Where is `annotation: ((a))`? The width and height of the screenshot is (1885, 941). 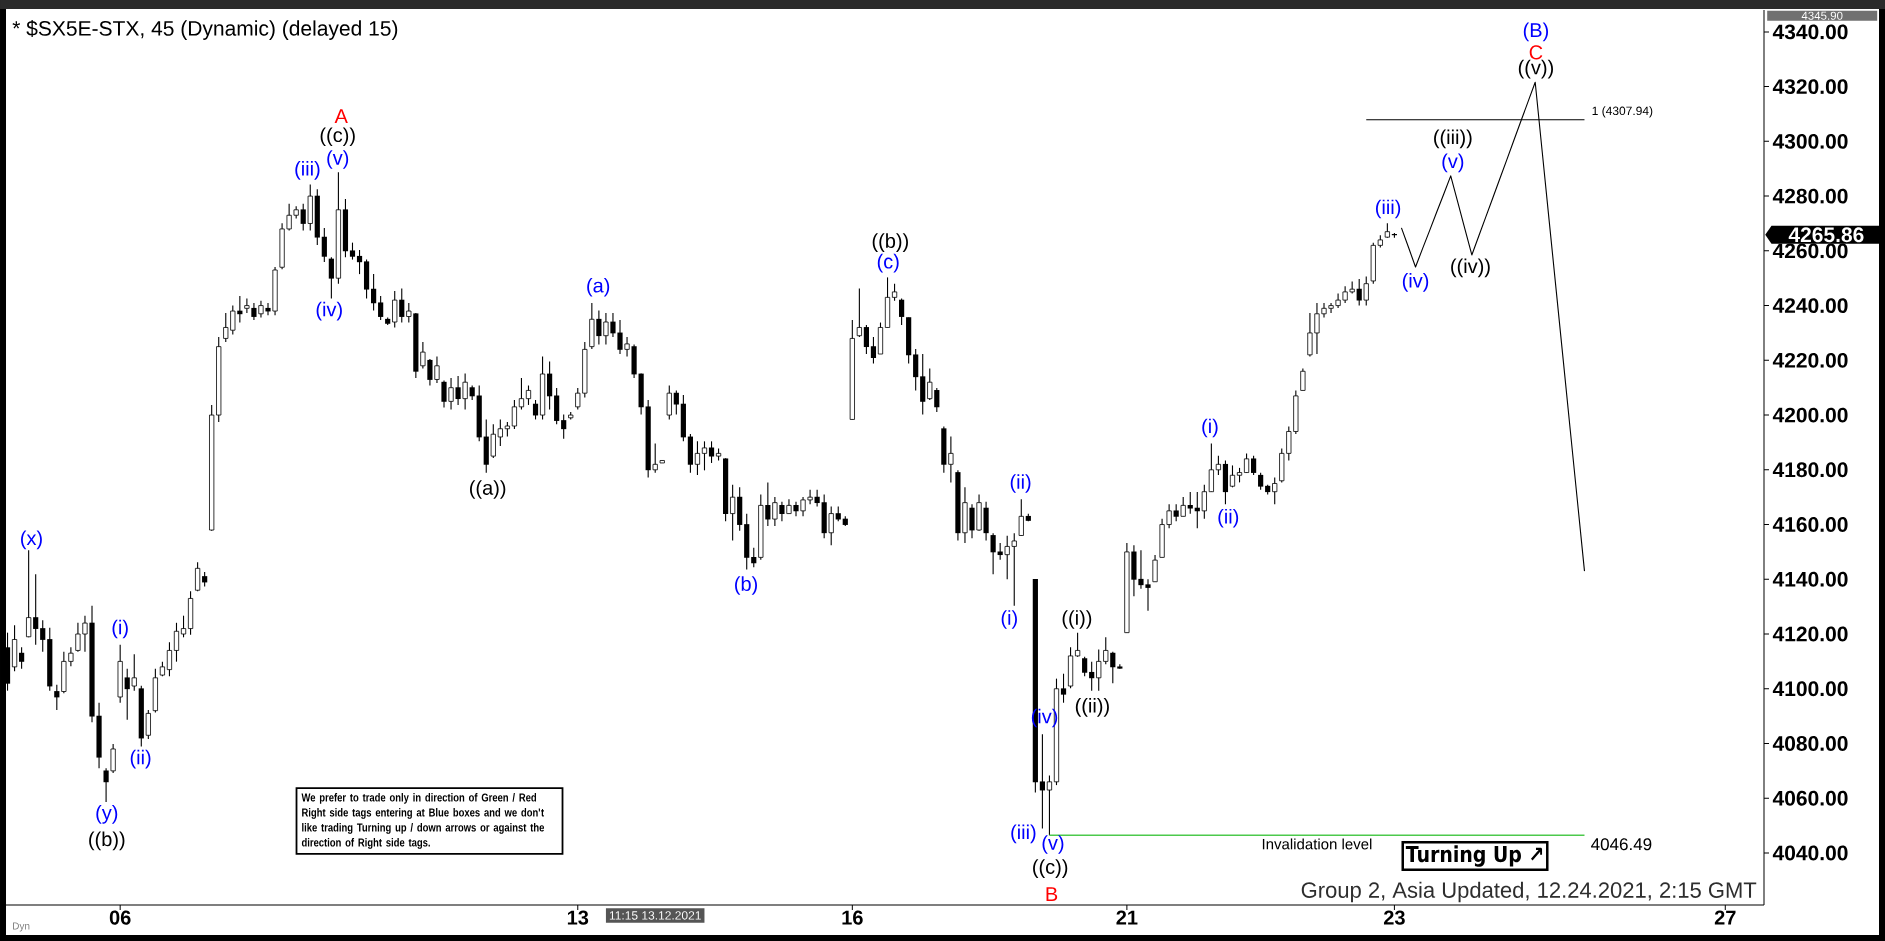
annotation: ((a)) is located at coordinates (488, 489).